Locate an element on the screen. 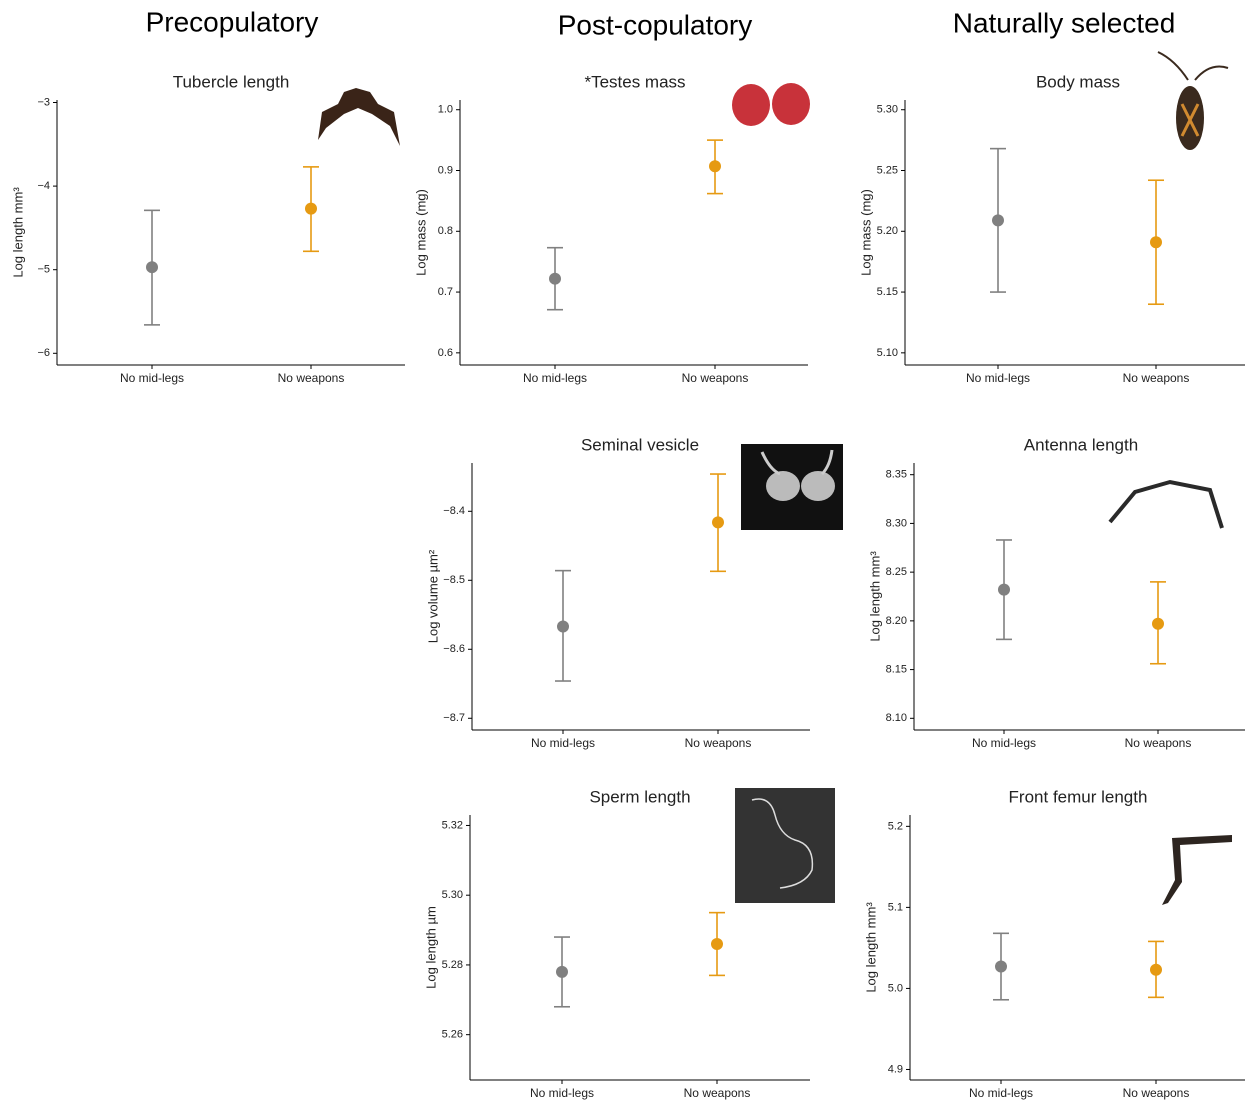 The width and height of the screenshot is (1246, 1103). column-header: Precopulatory is located at coordinates (232, 21).